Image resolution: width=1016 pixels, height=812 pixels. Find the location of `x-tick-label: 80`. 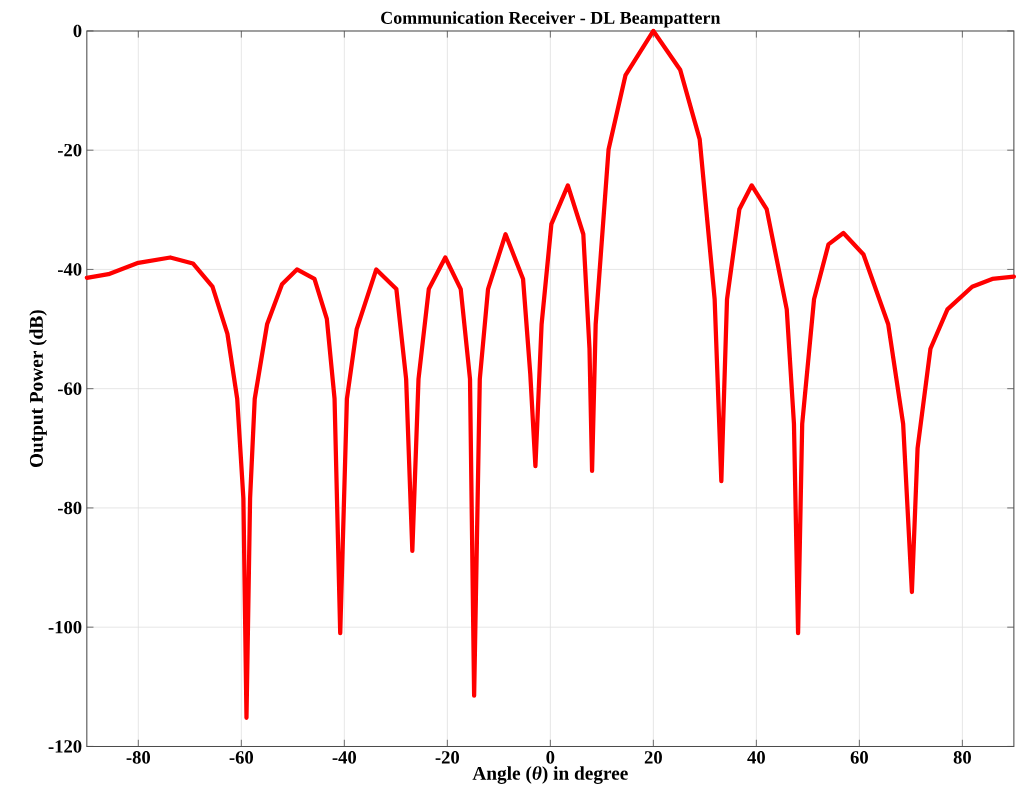

x-tick-label: 80 is located at coordinates (962, 757).